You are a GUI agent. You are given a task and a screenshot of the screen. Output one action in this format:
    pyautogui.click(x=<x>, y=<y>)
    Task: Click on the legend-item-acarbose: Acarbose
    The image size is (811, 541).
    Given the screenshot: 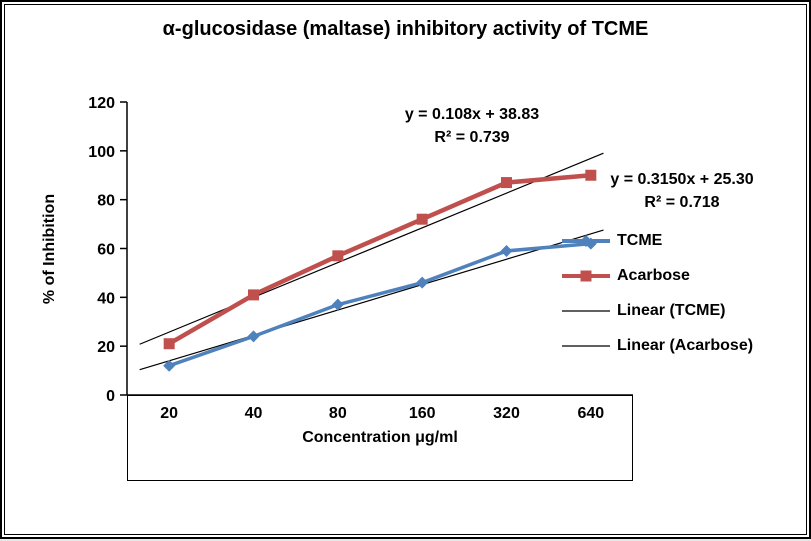 What is the action you would take?
    pyautogui.click(x=657, y=275)
    